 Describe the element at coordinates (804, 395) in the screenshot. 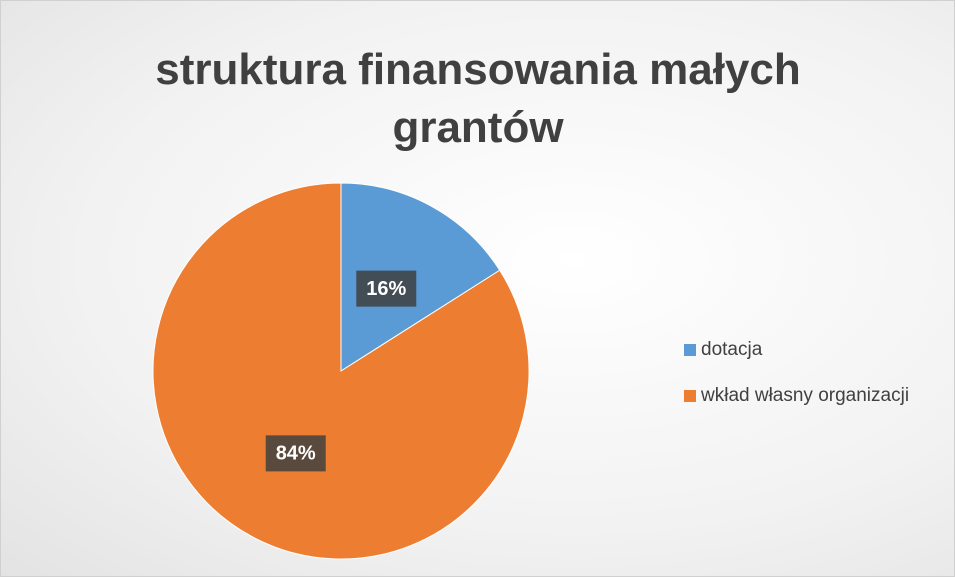

I see `legend-label: wkład własny organizacji` at that location.